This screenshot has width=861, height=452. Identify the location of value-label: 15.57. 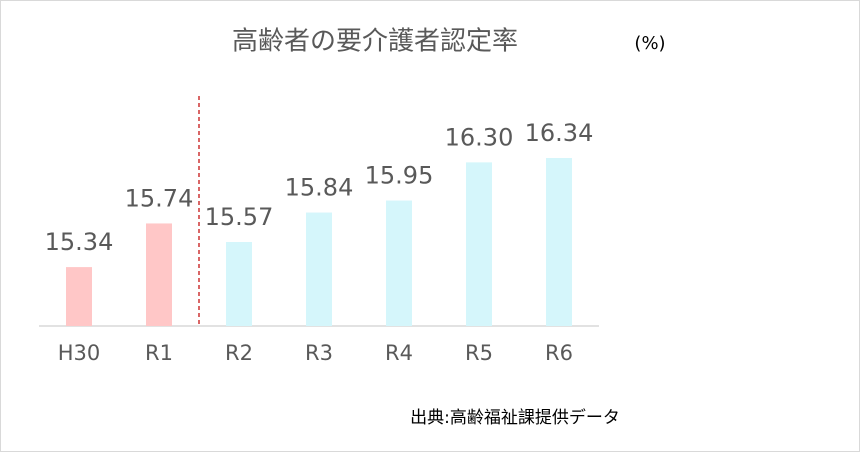
(239, 217).